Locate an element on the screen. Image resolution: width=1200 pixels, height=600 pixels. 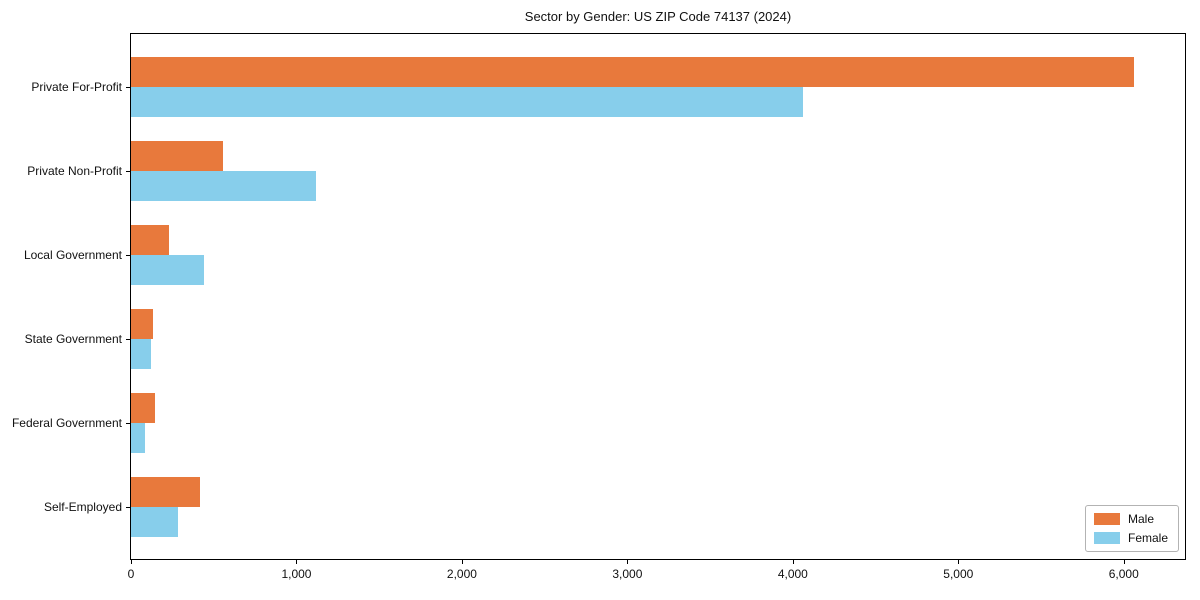
ytick-label-federal-government: Federal Government is located at coordinates (66, 423).